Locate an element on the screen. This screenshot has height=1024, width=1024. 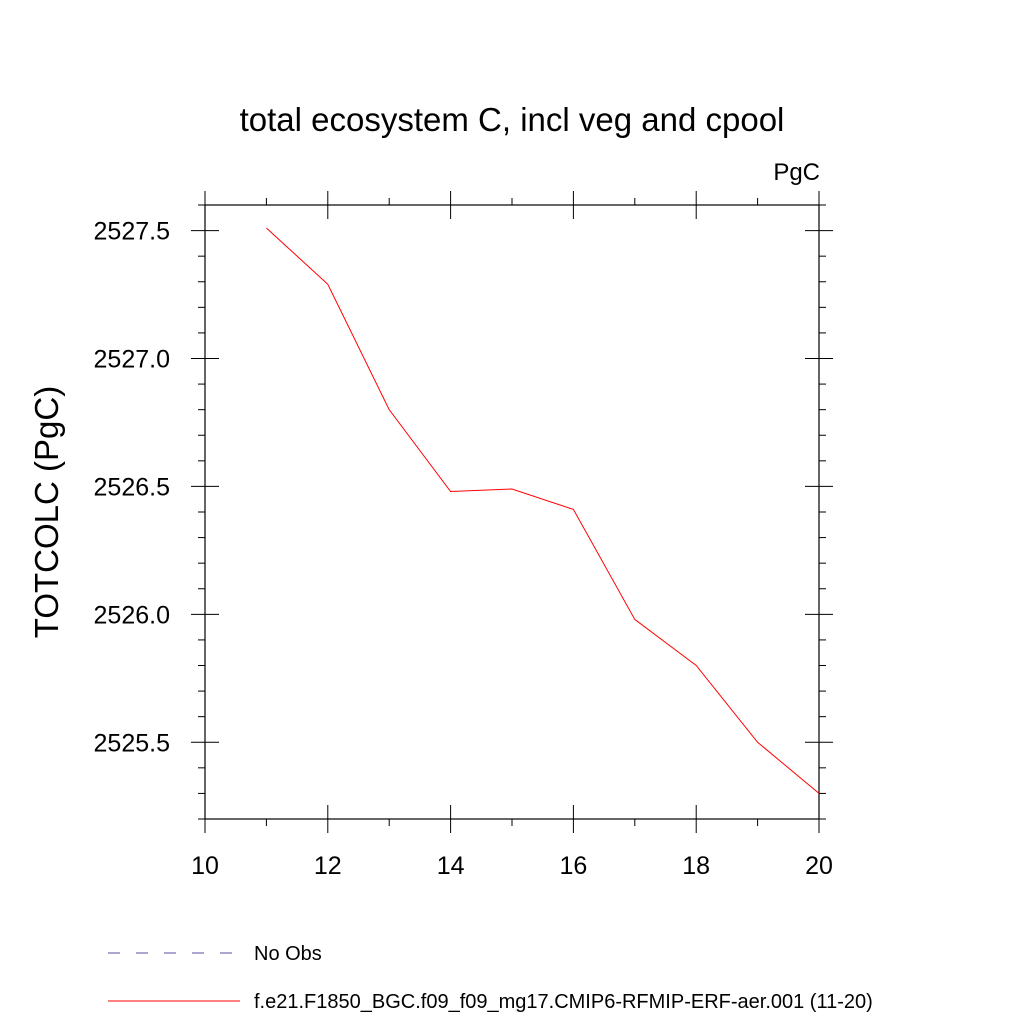
chart-title: total ecosystem C, incl veg and cpool is located at coordinates (512, 119).